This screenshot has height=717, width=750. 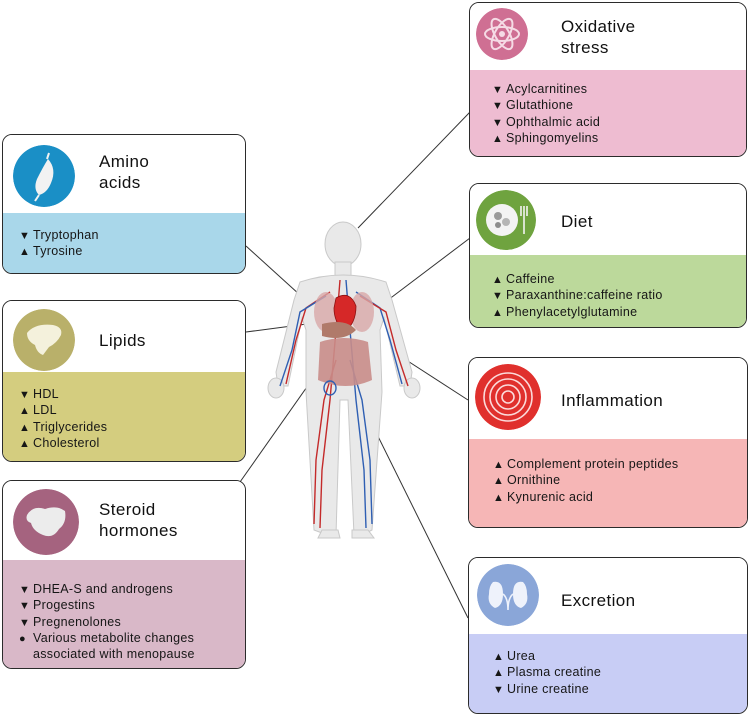 I want to click on card-title: Amino, so click(x=124, y=161).